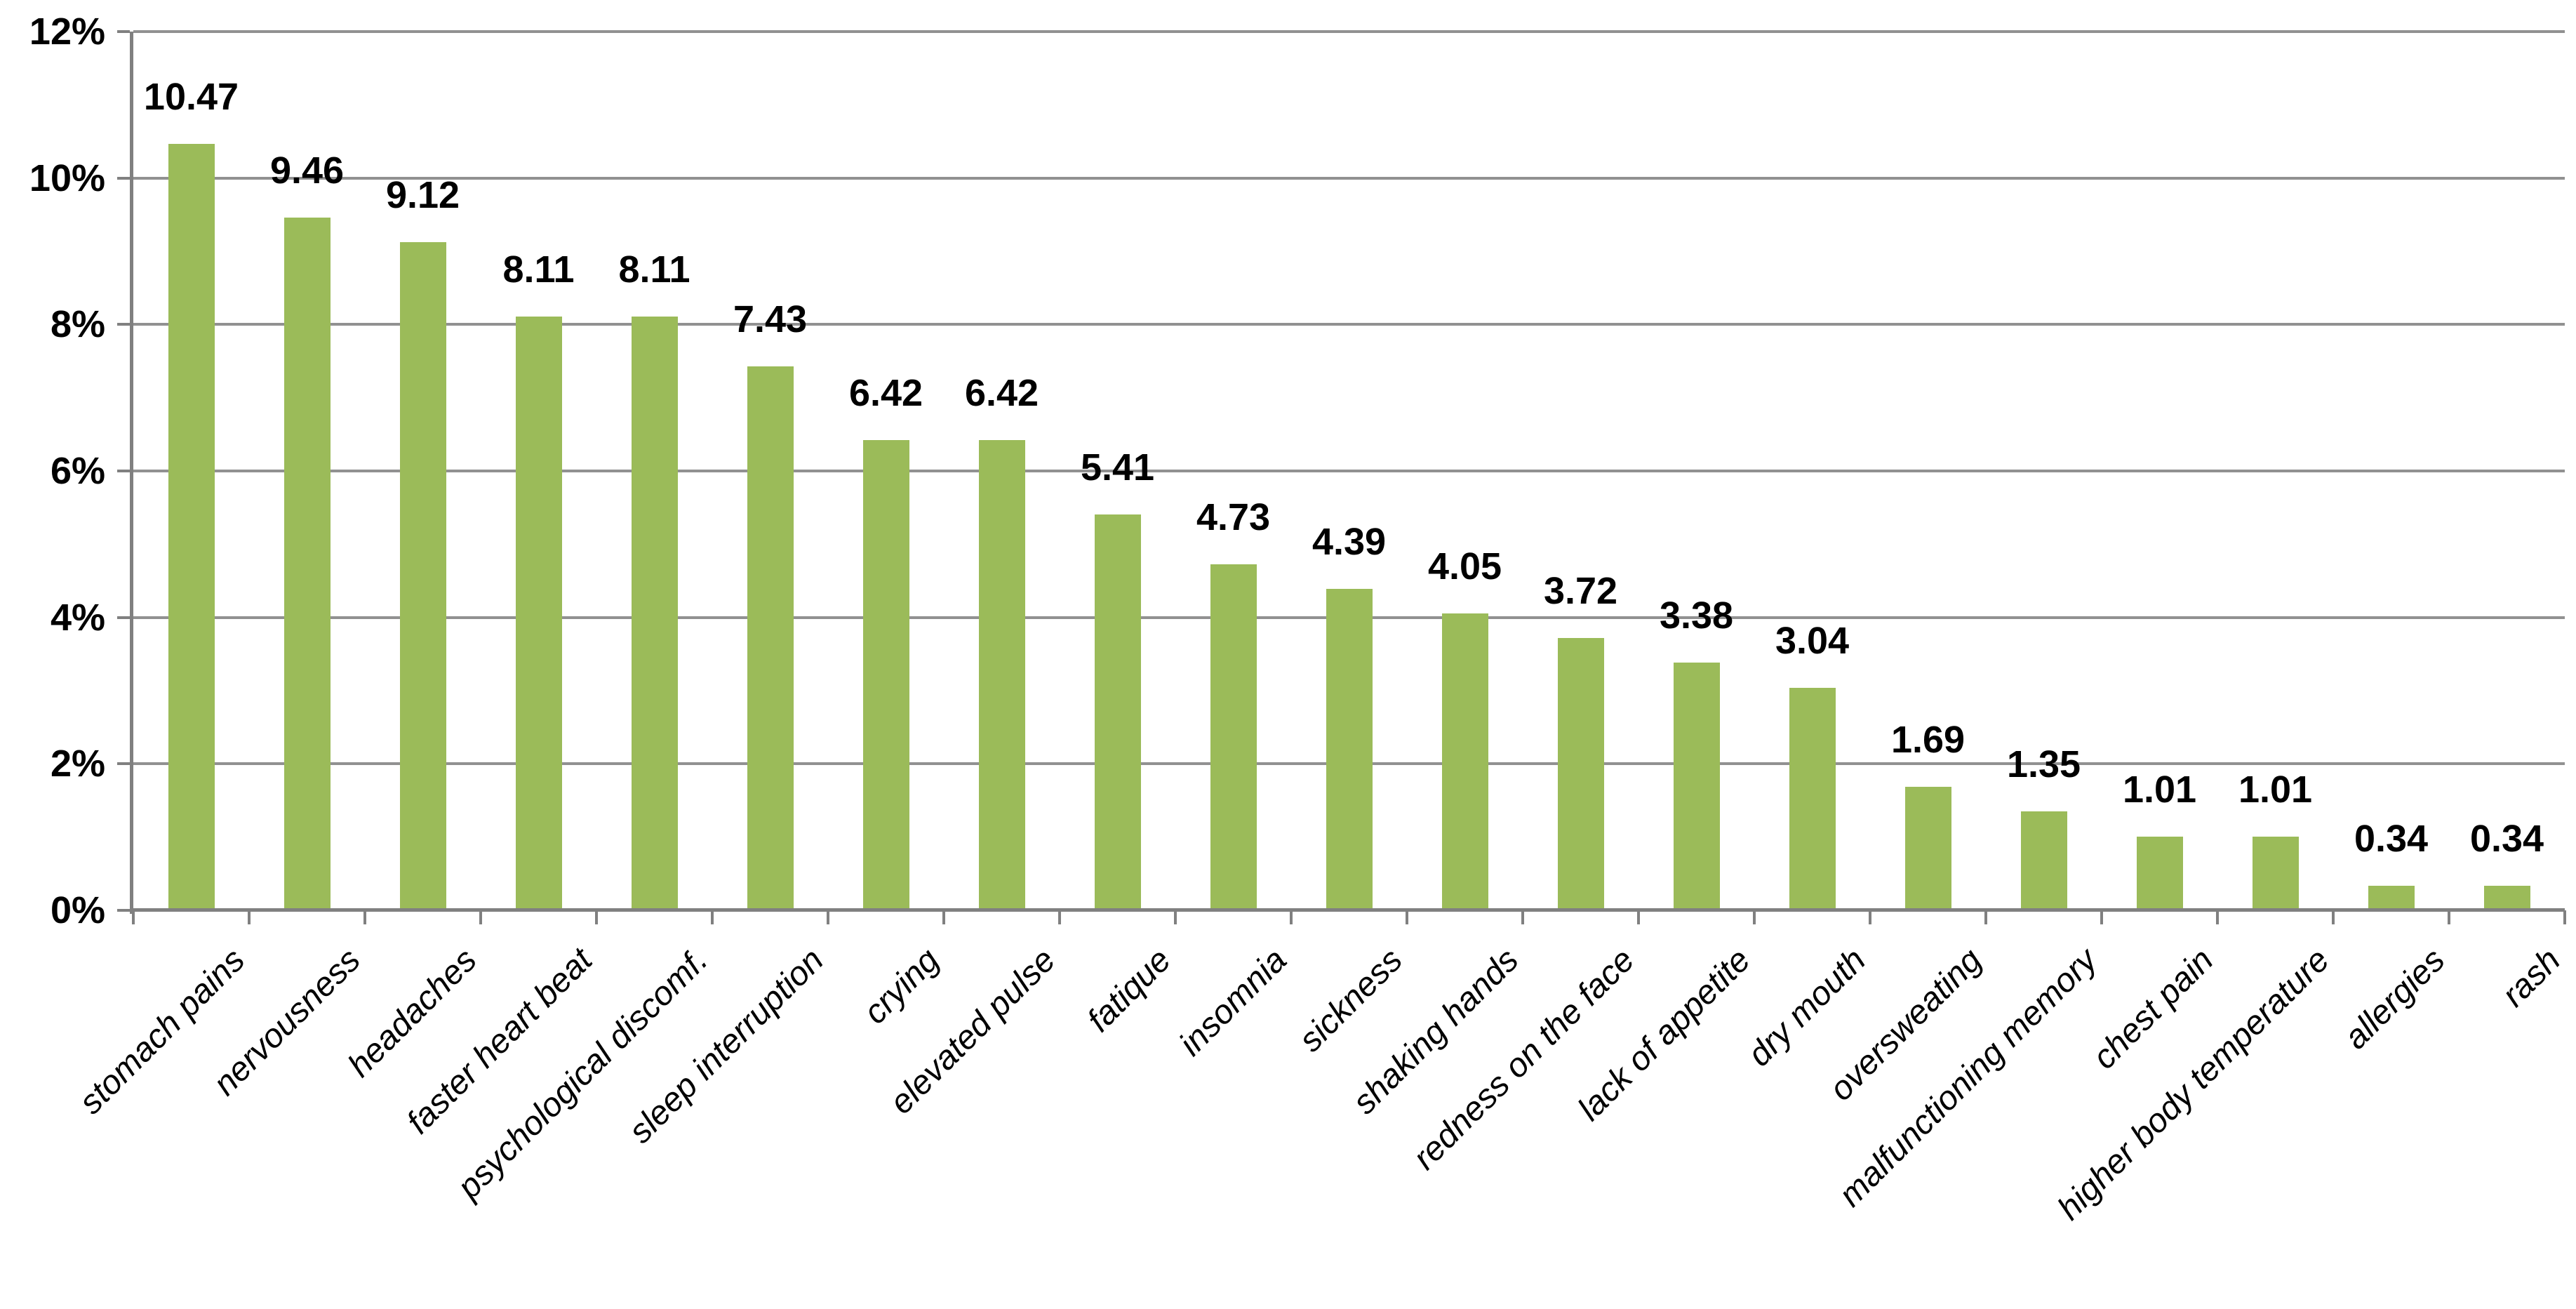 The width and height of the screenshot is (2576, 1309). Describe the element at coordinates (1351, 1000) in the screenshot. I see `x-axis-category-label: sickness` at that location.